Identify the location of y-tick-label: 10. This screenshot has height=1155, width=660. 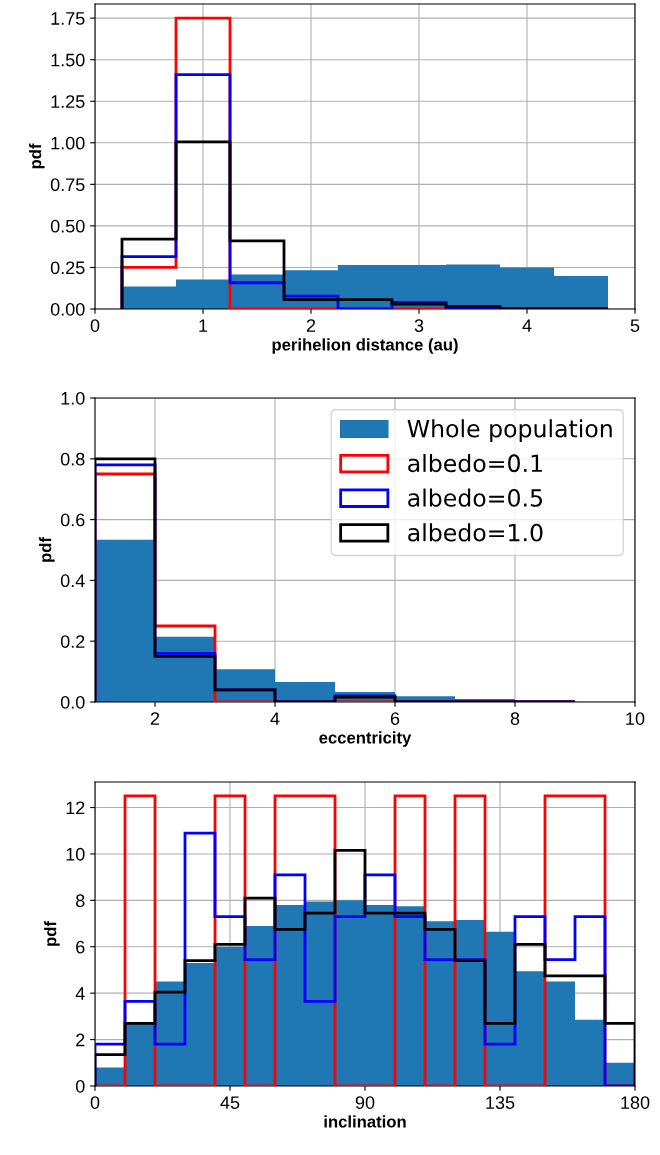
(75, 854).